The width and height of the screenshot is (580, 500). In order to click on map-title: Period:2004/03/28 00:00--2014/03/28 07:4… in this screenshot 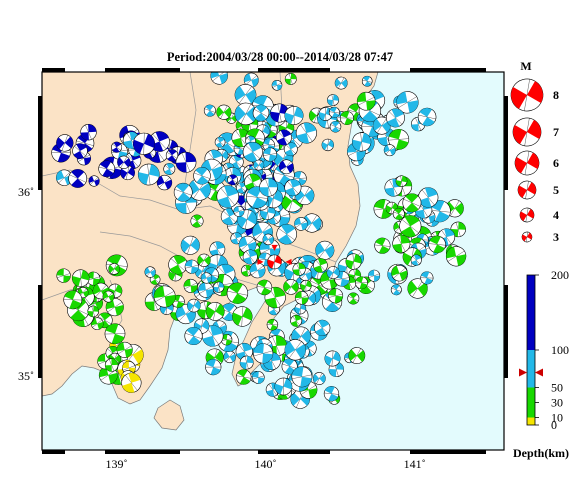, I will do `click(280, 57)`.